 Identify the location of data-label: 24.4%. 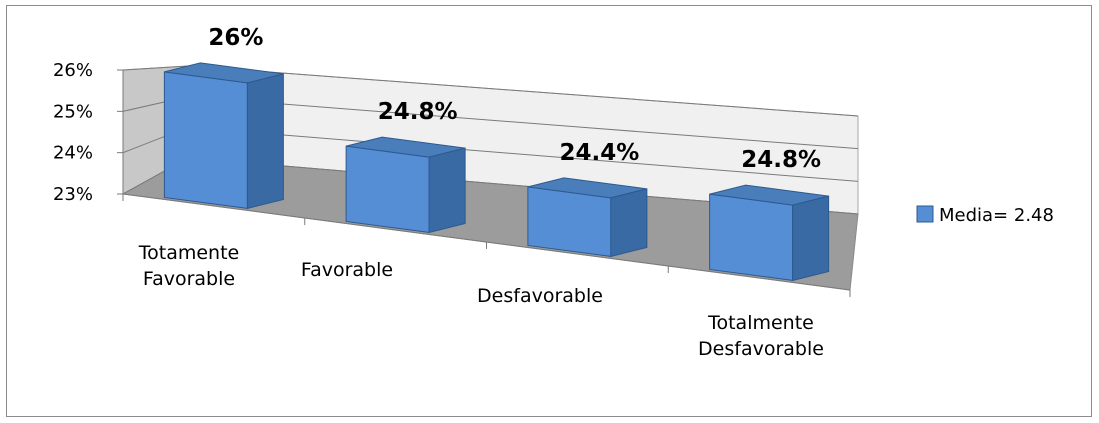
(599, 153).